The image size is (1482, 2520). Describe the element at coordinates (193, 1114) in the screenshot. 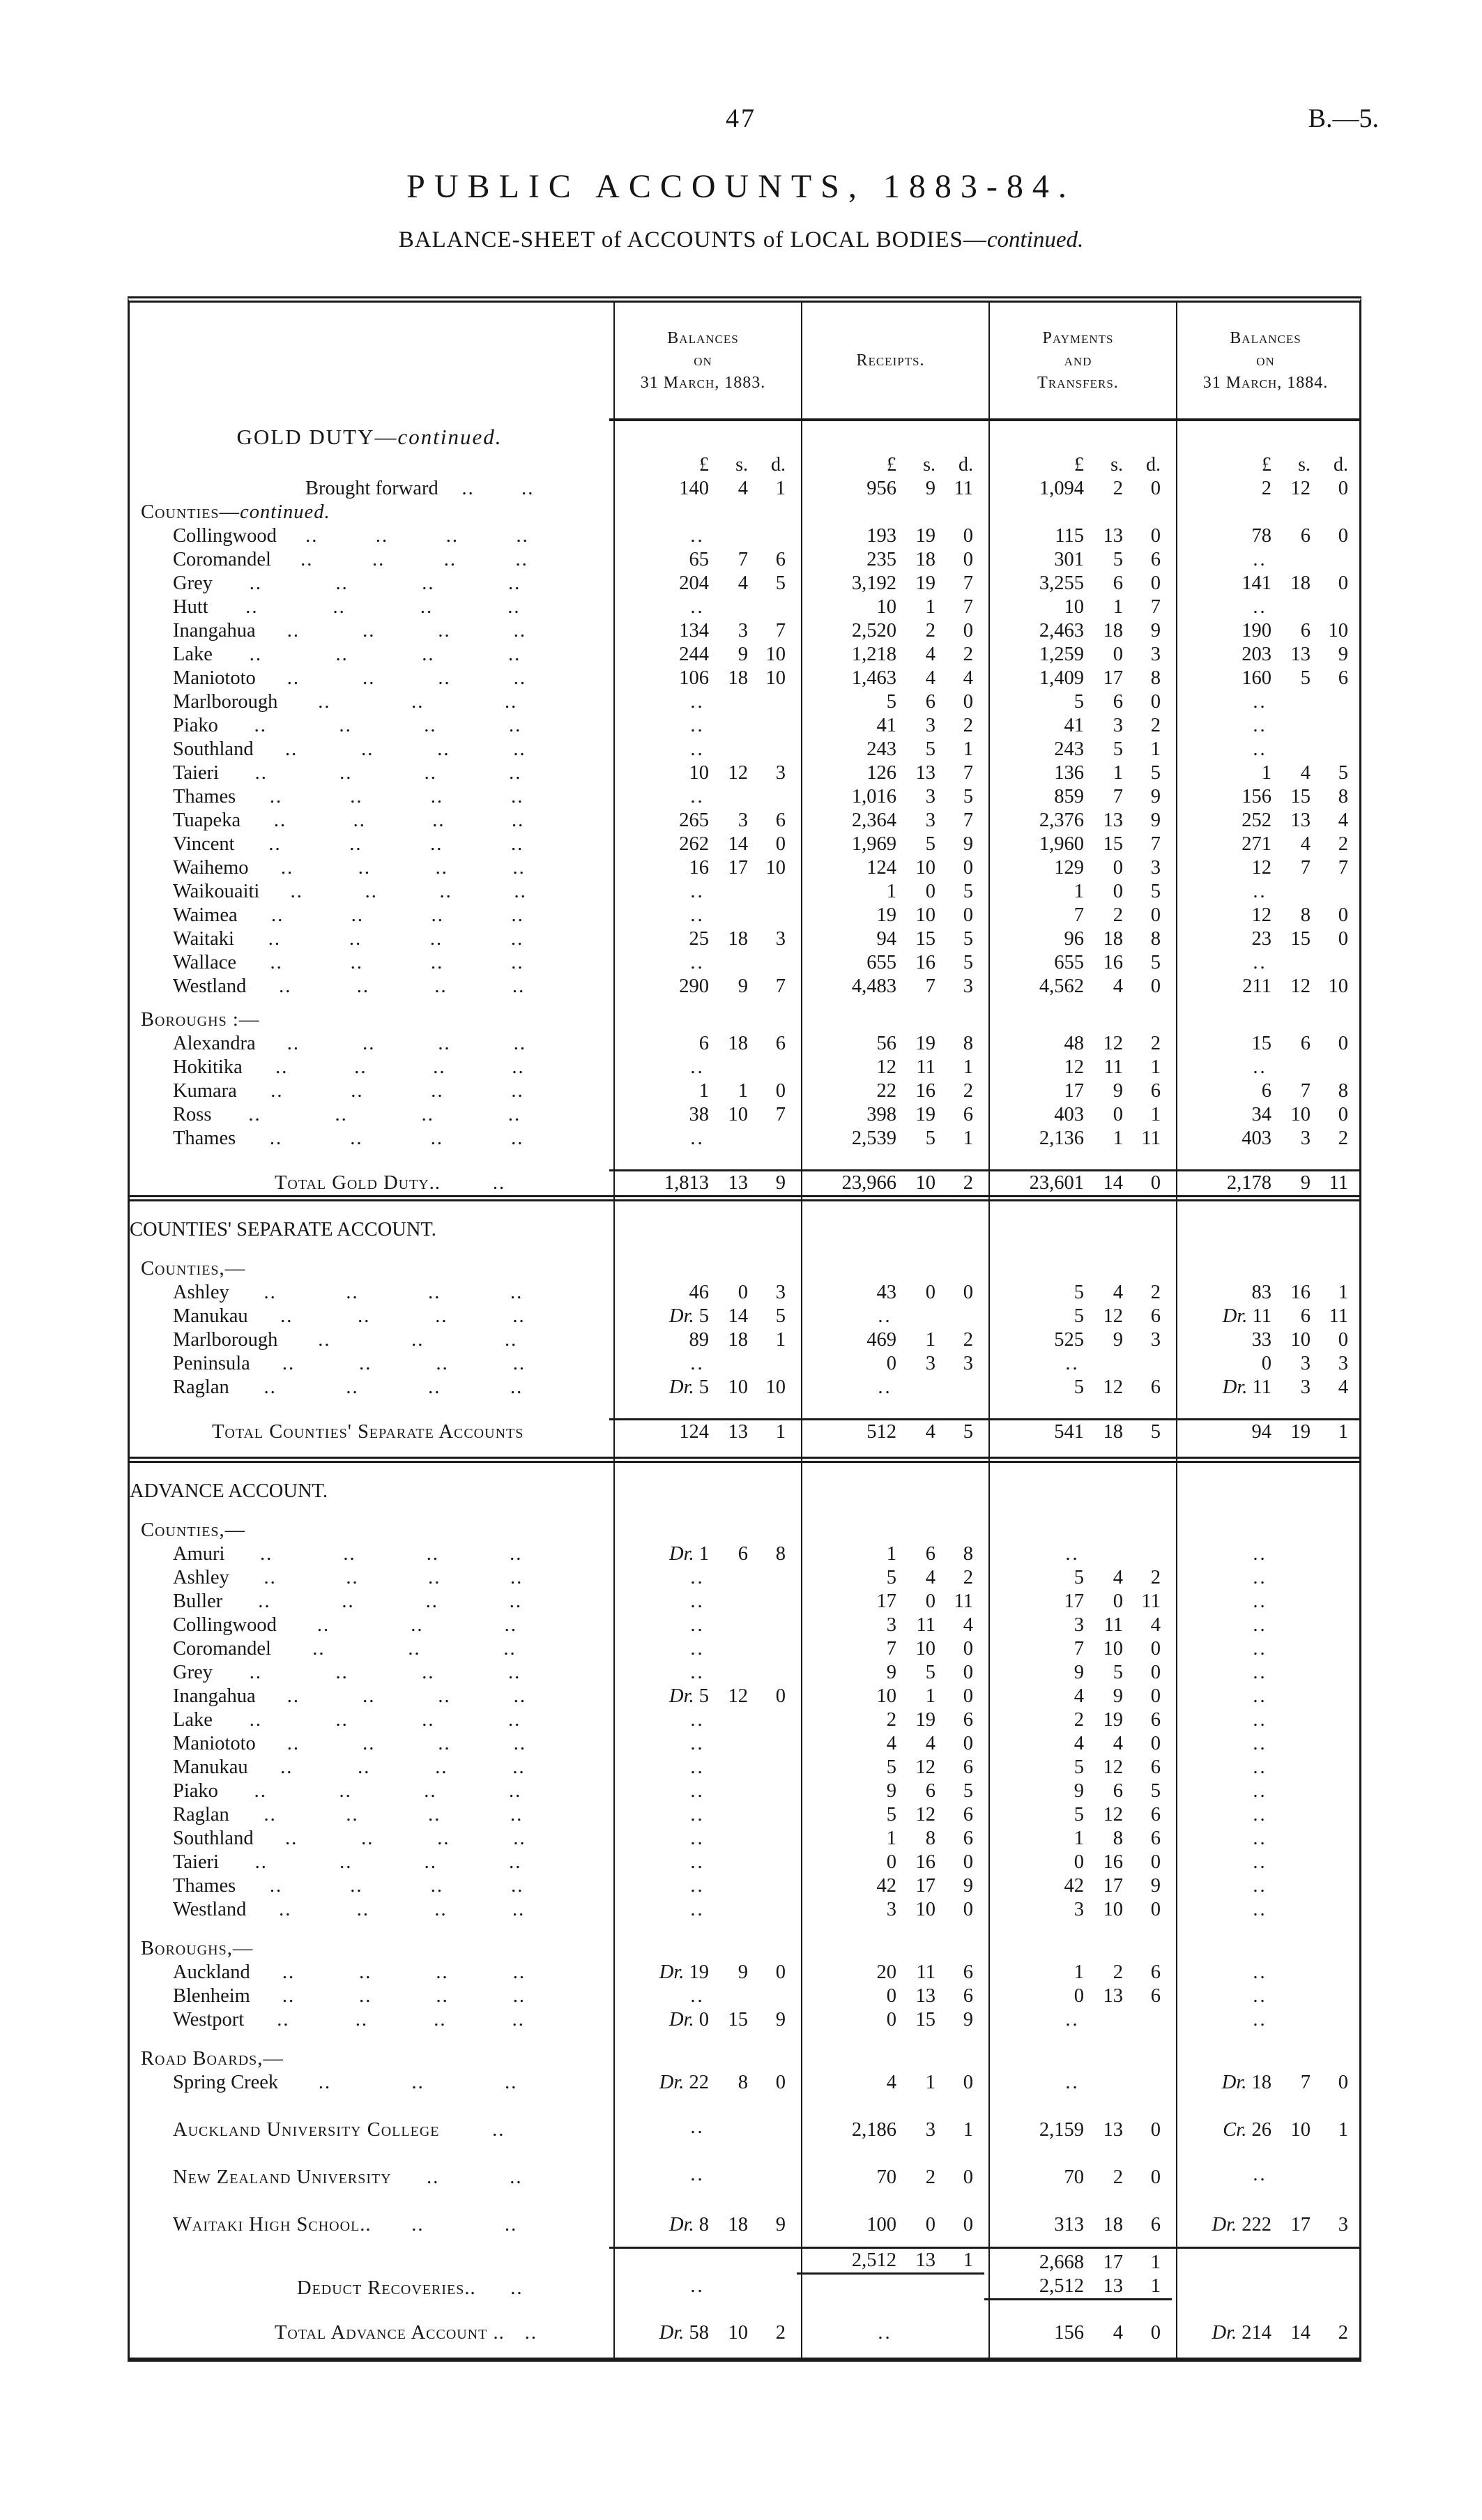

I see `row-label: Ross` at that location.